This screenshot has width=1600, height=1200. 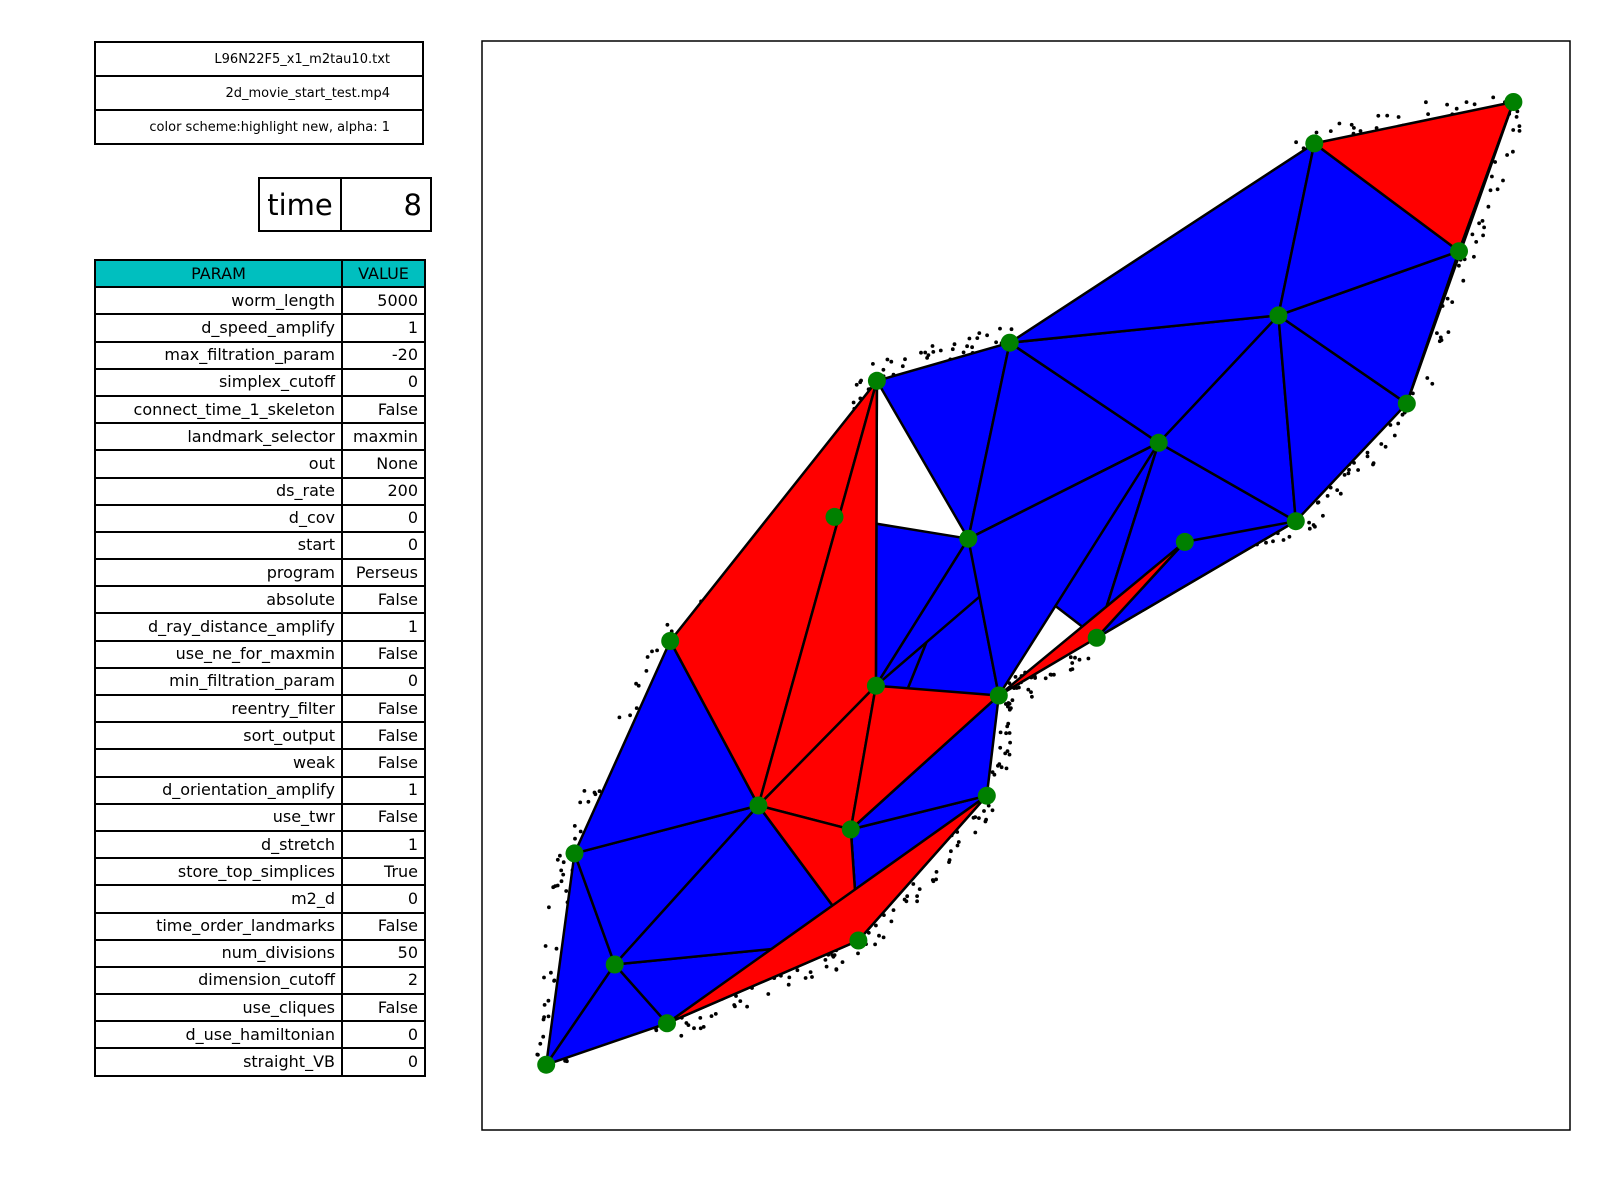 I want to click on param-name: d_use_hamiltonian, so click(x=218, y=1035).